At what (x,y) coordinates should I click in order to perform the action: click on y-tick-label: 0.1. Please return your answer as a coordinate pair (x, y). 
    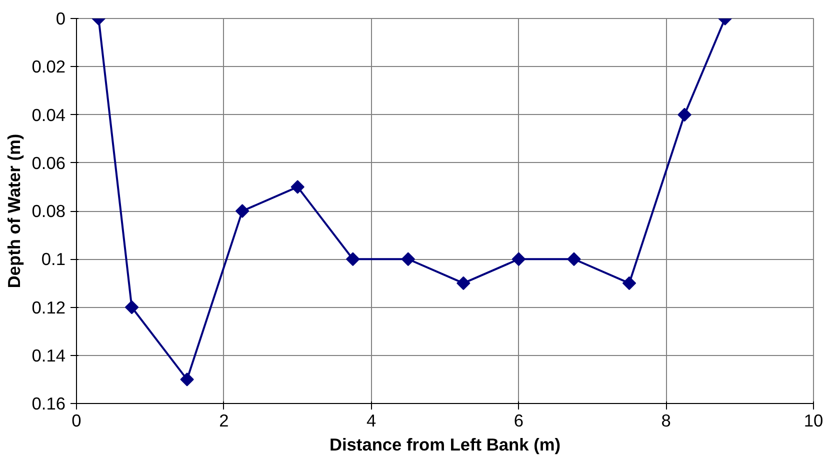
    Looking at the image, I should click on (53, 259).